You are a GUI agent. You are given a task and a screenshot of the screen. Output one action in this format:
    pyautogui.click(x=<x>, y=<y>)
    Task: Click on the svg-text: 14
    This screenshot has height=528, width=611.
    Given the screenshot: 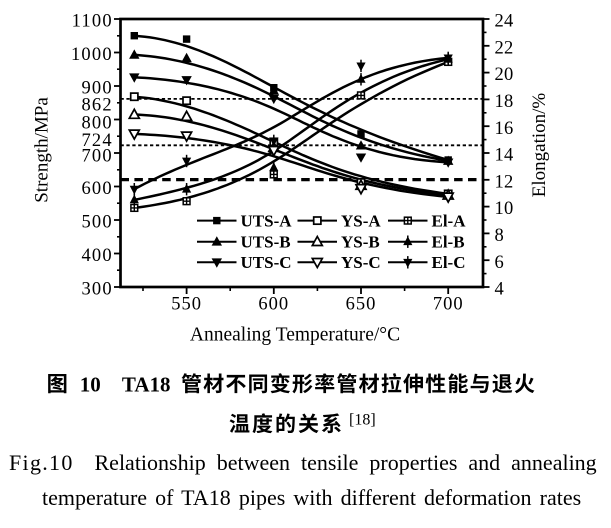 What is the action you would take?
    pyautogui.click(x=504, y=156)
    